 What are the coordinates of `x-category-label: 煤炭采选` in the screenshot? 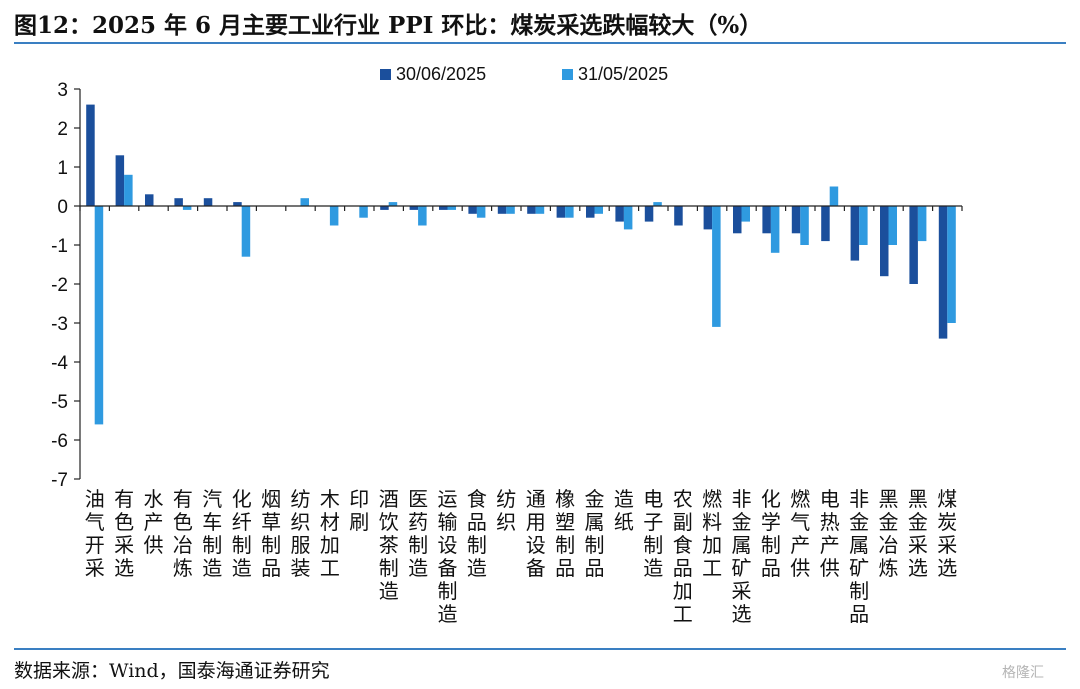 It's located at (947, 533).